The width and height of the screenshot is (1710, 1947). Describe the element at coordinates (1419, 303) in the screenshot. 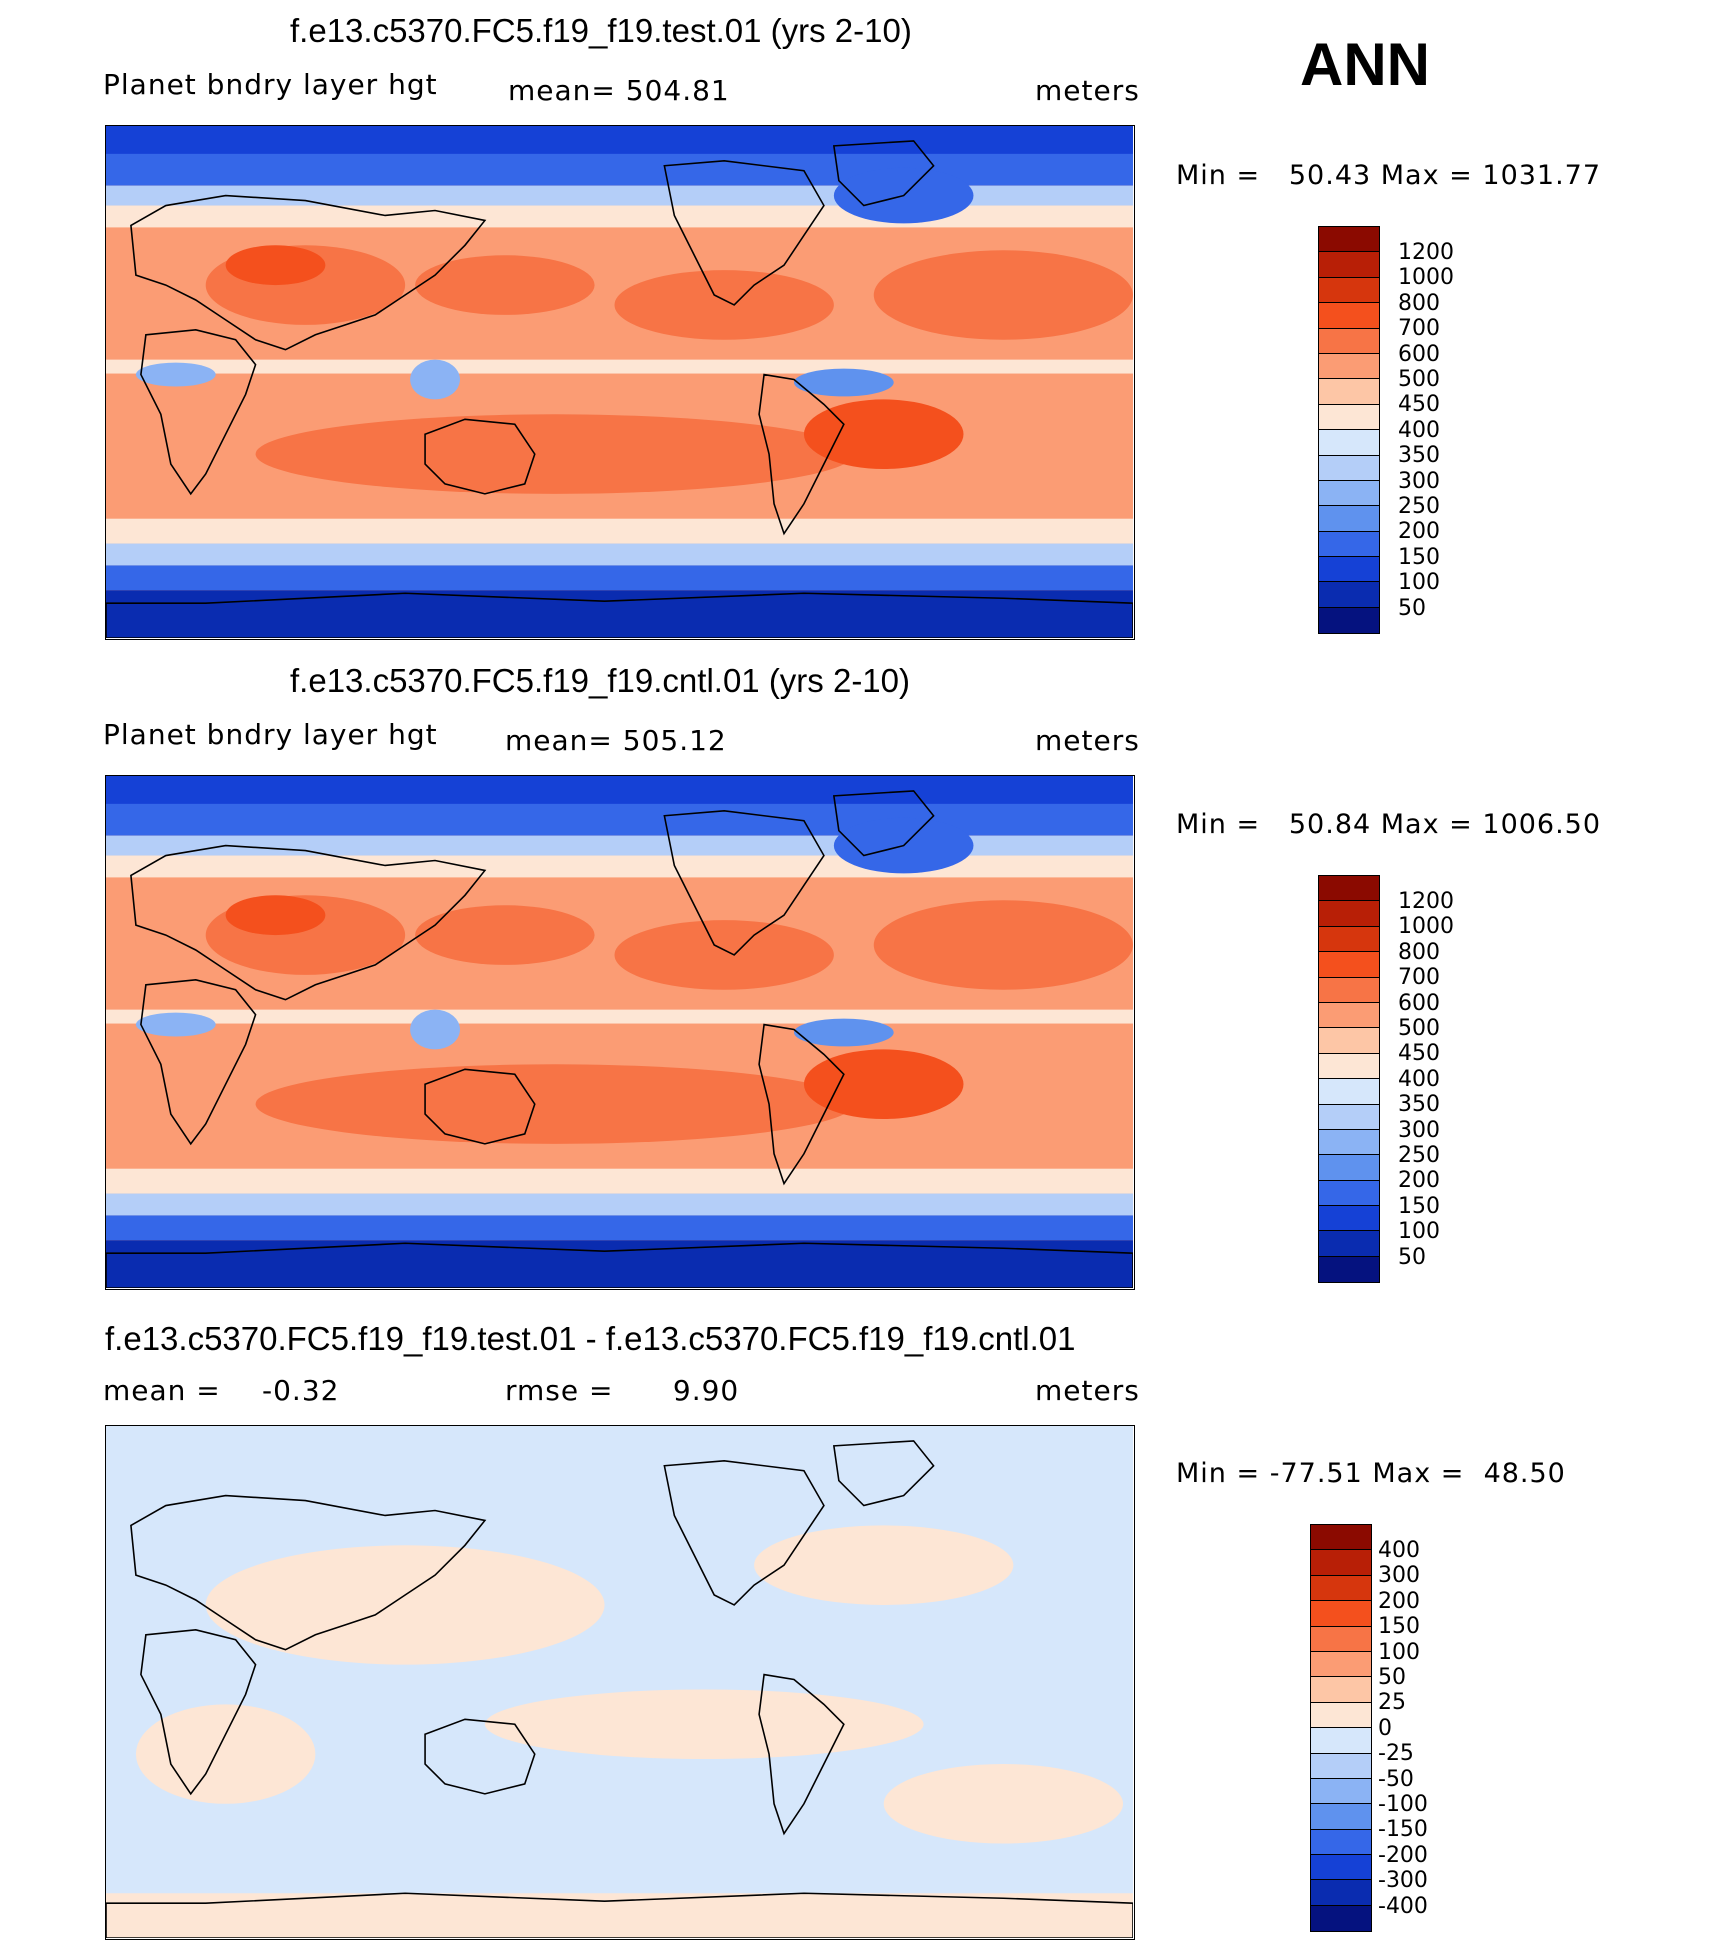

I see `colorbar-tick-label: 800` at that location.